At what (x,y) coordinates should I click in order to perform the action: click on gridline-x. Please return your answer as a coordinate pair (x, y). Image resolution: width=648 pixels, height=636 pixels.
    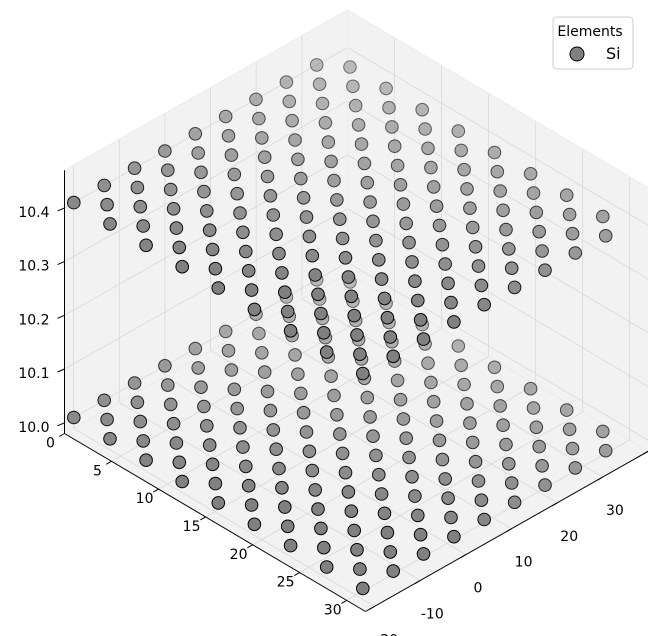
    Looking at the image, I should click on (441, 492).